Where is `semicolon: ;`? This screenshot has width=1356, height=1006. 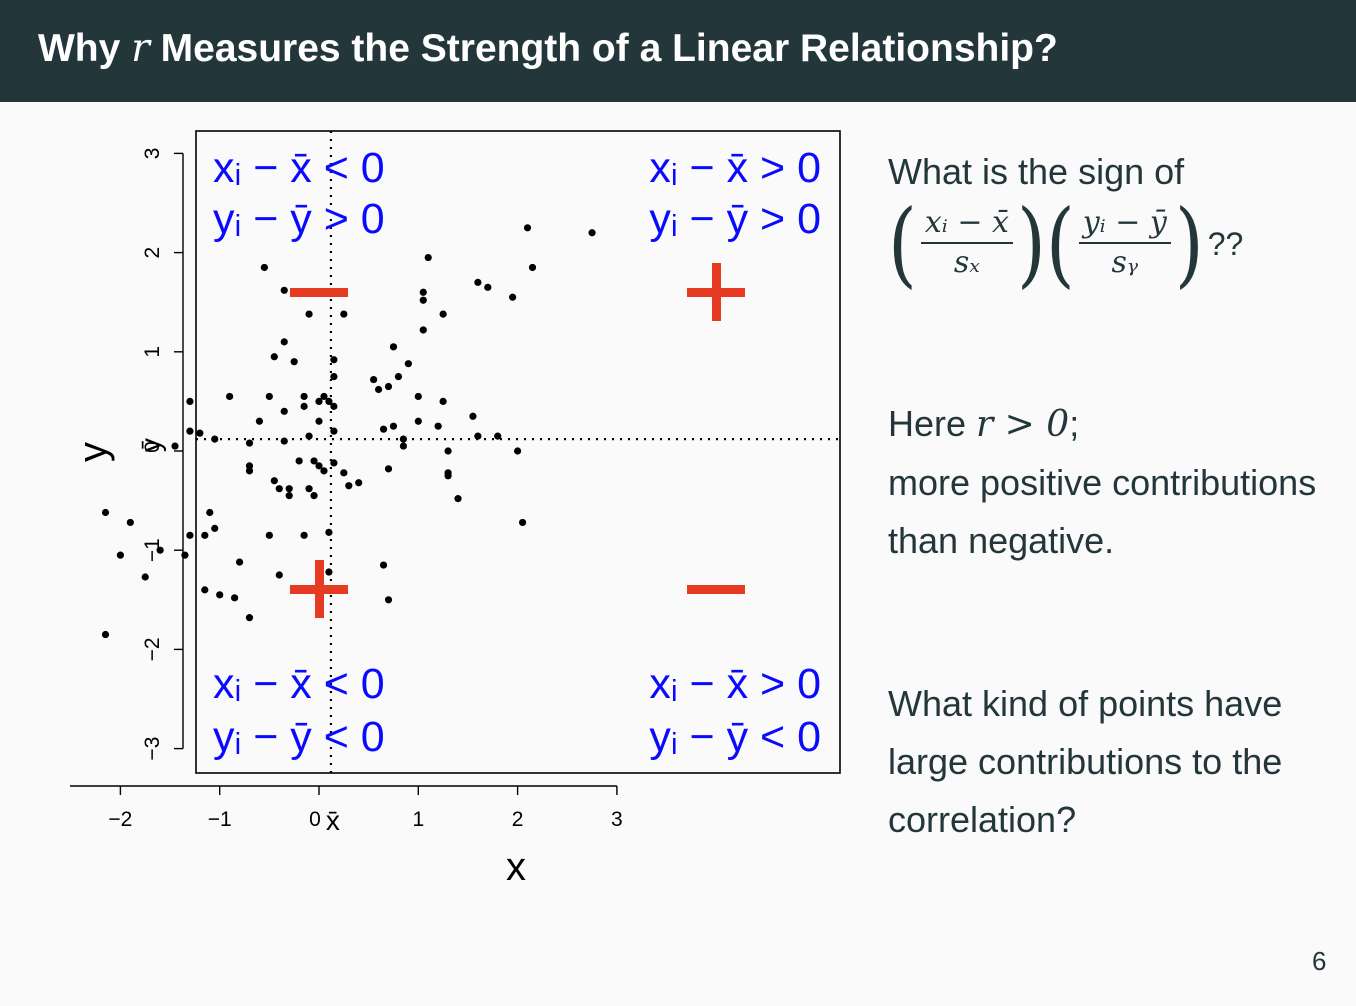
semicolon: ; is located at coordinates (1074, 423).